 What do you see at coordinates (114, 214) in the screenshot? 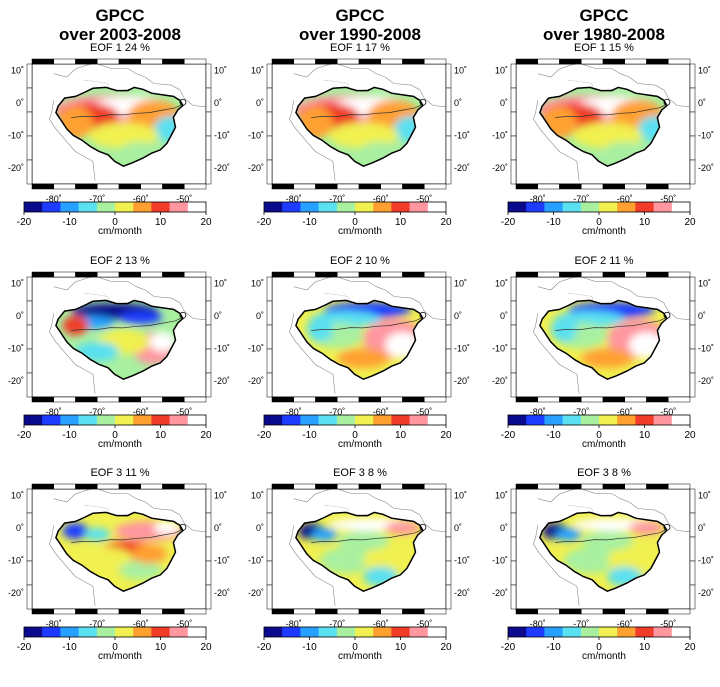
I see `colorbar: -20 -10 0 10 20` at bounding box center [114, 214].